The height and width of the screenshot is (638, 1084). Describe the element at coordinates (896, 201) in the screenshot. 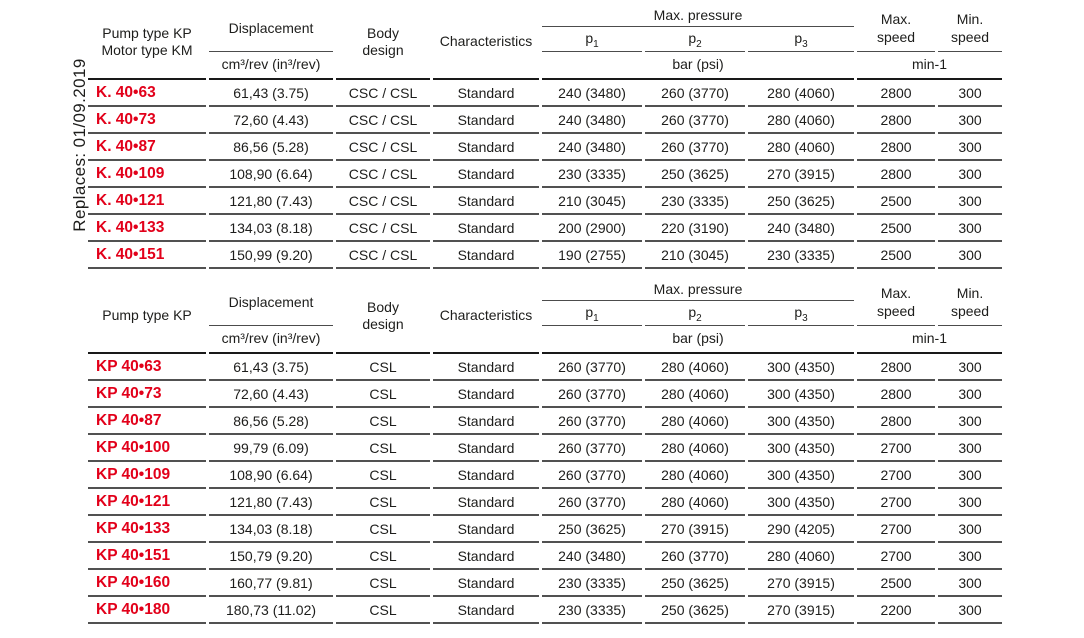

I see `cell-max-speed: 2500` at that location.